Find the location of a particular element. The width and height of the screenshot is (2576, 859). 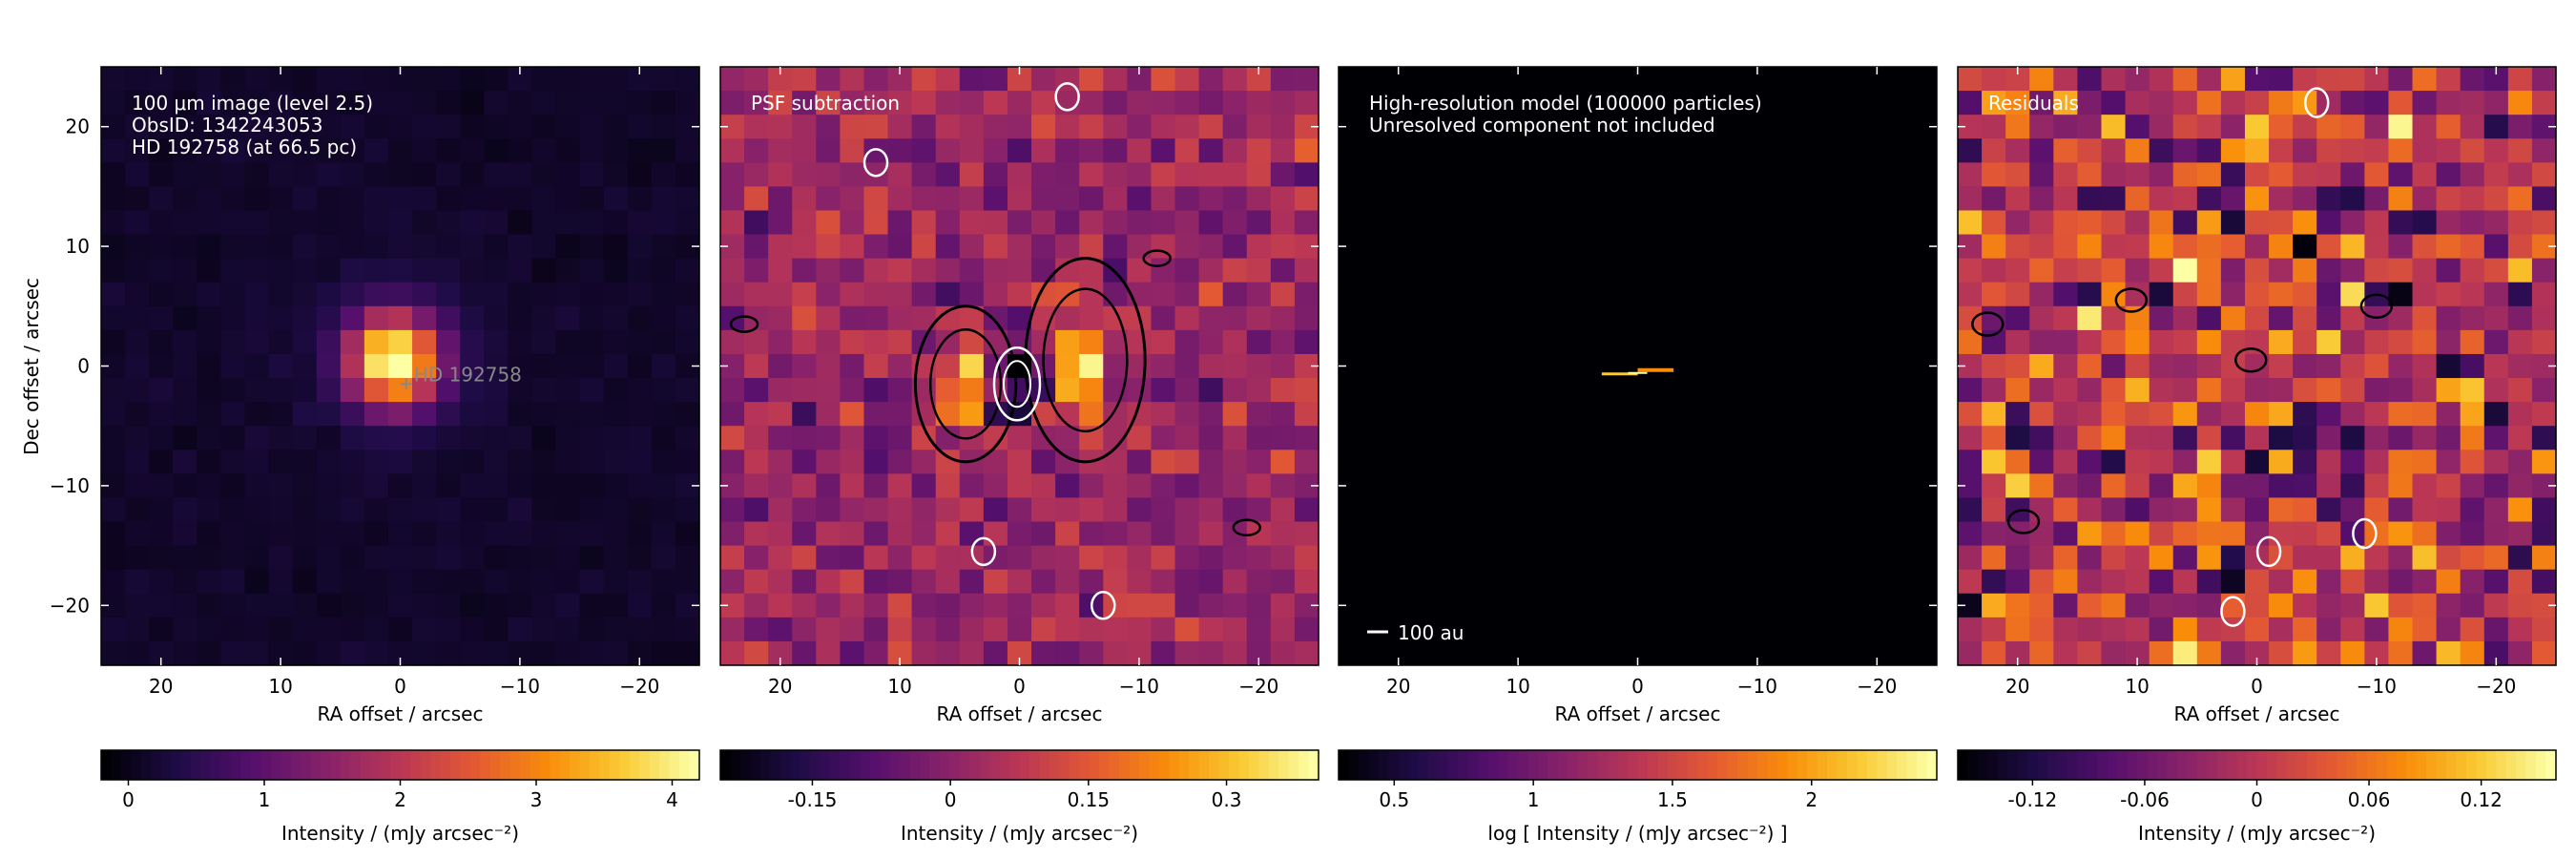

colorbar: 0 1 2 3 4 Intensity / (mJy arcsec⁻²) is located at coordinates (400, 797).